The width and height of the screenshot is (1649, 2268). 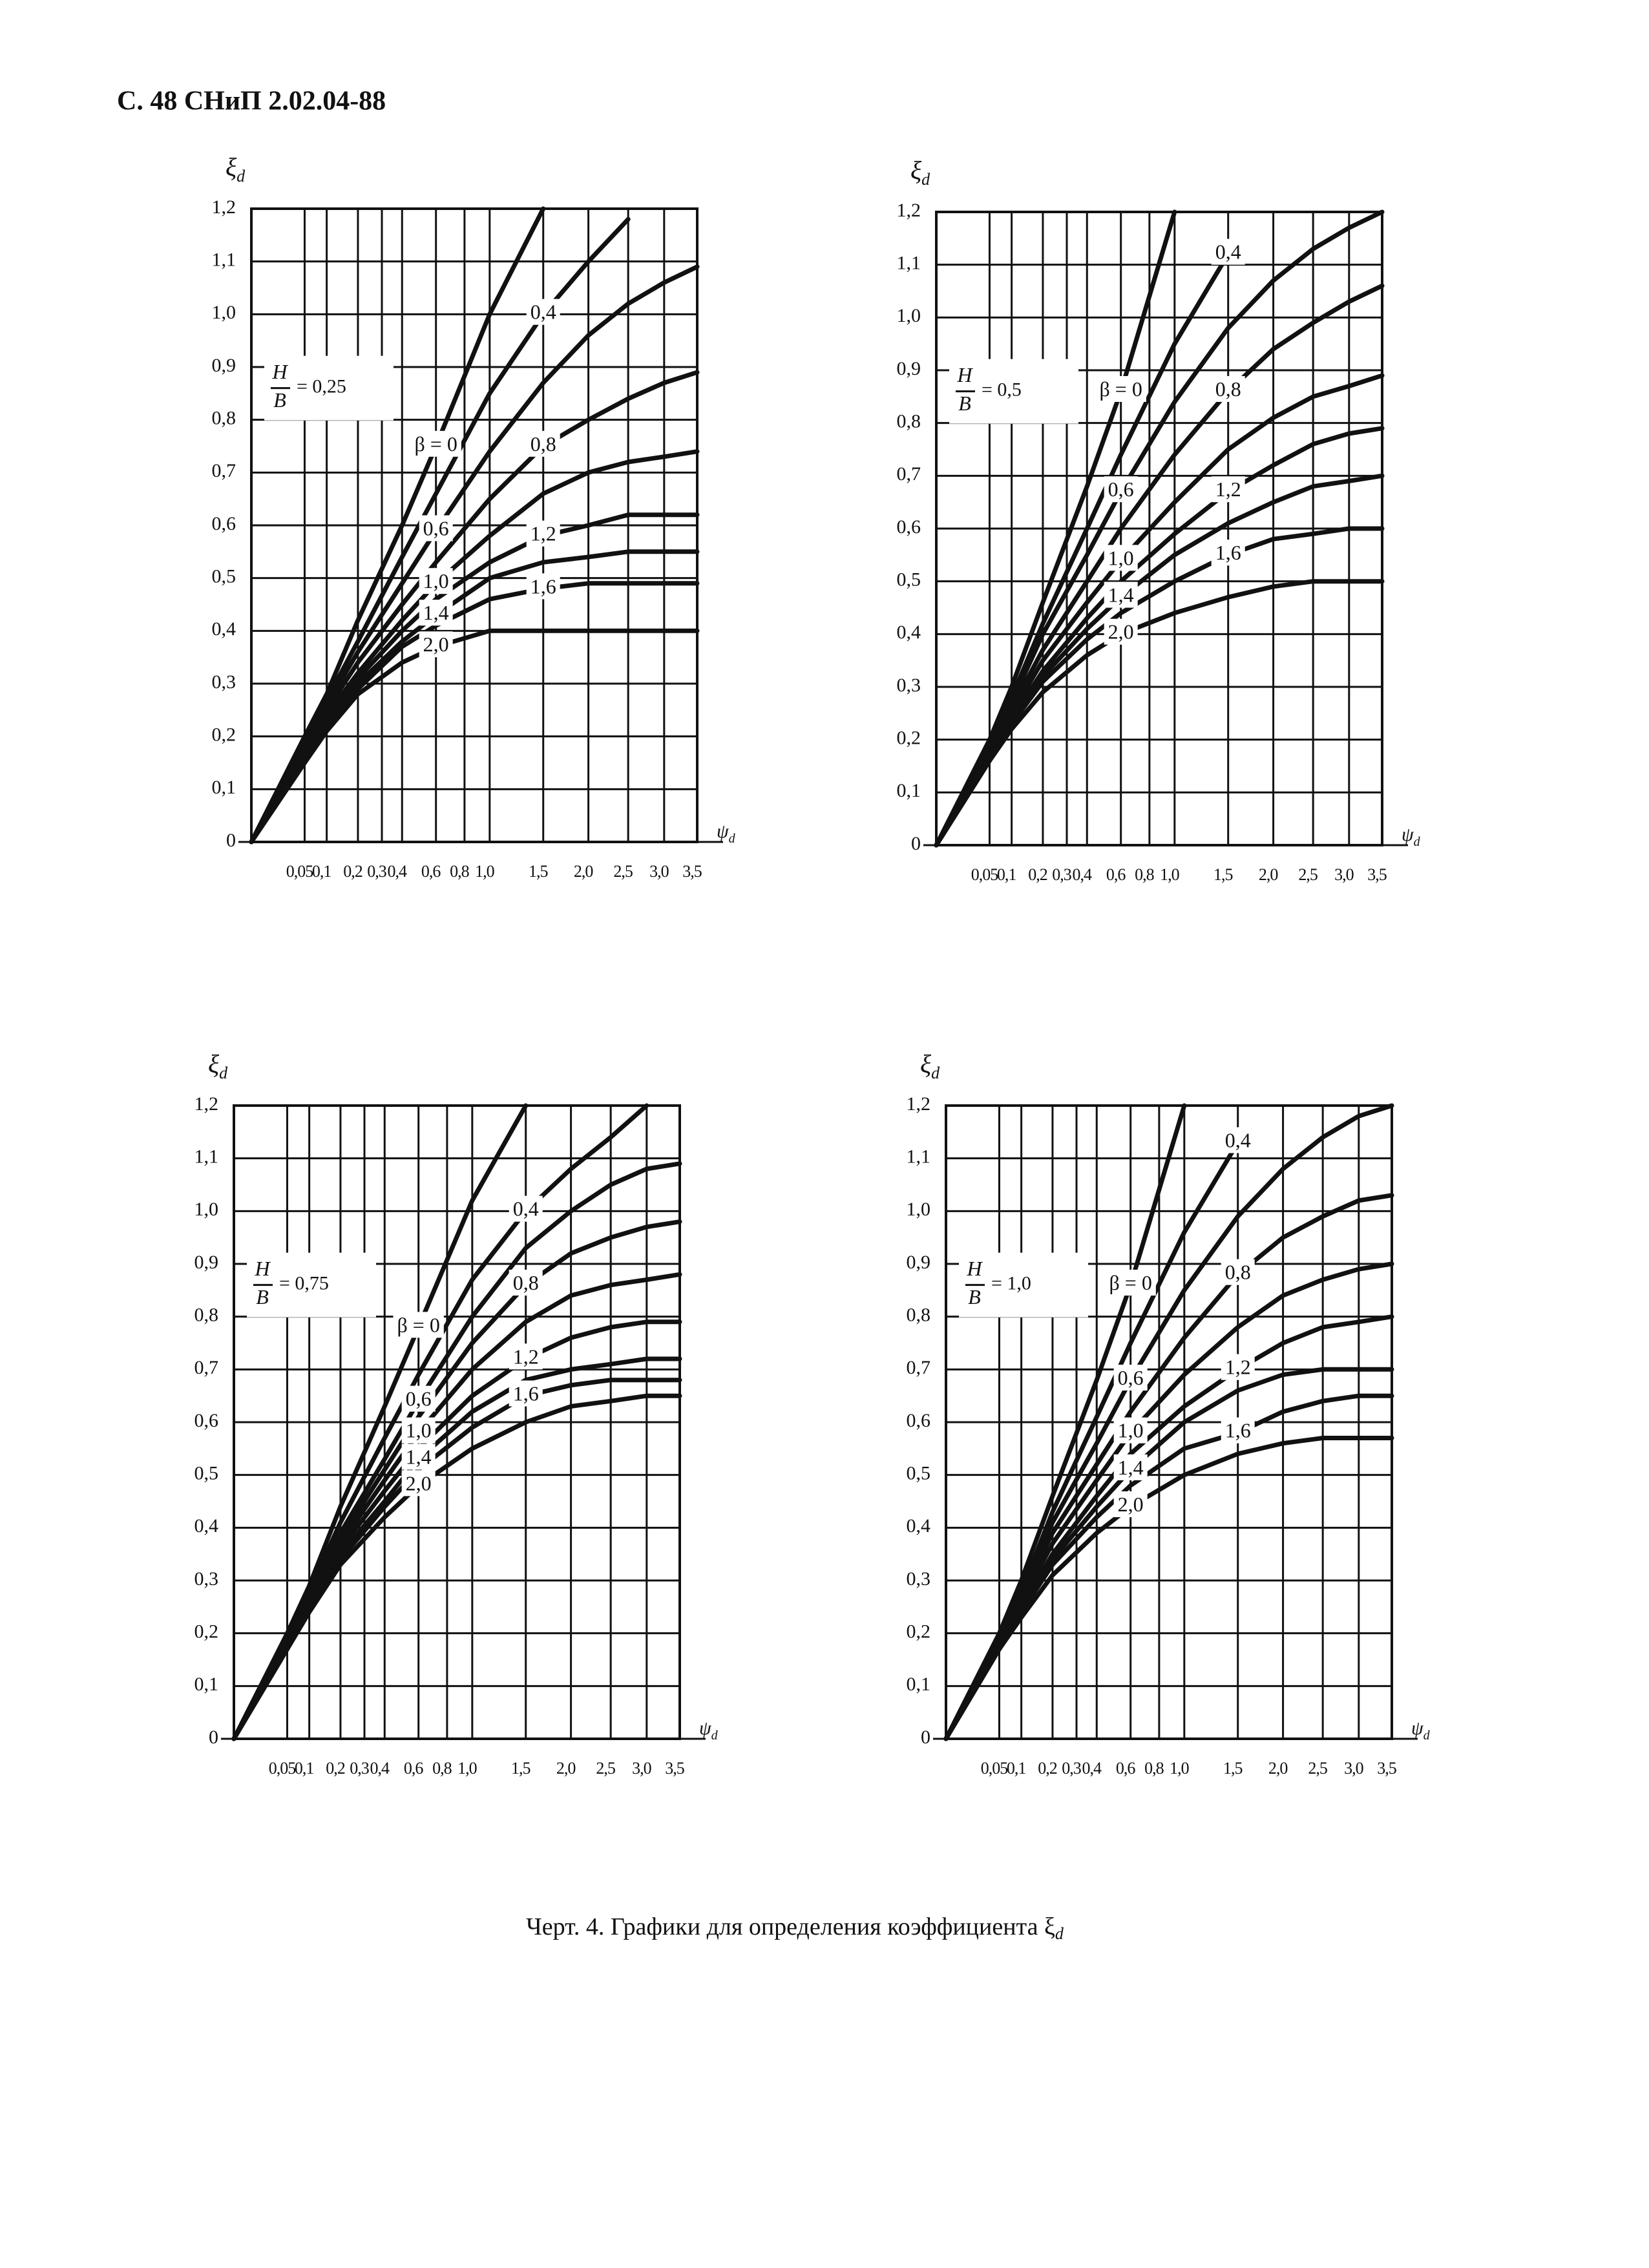 What do you see at coordinates (605, 1769) in the screenshot?
I see `x-tick-label: 2,5` at bounding box center [605, 1769].